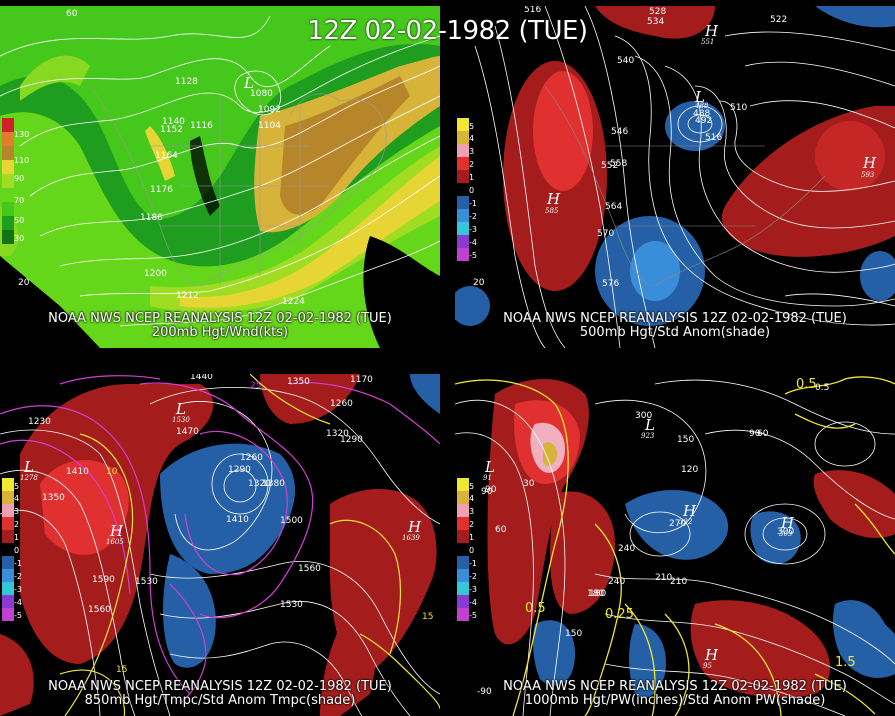  I want to click on contour-label: 1590, so click(103, 580).